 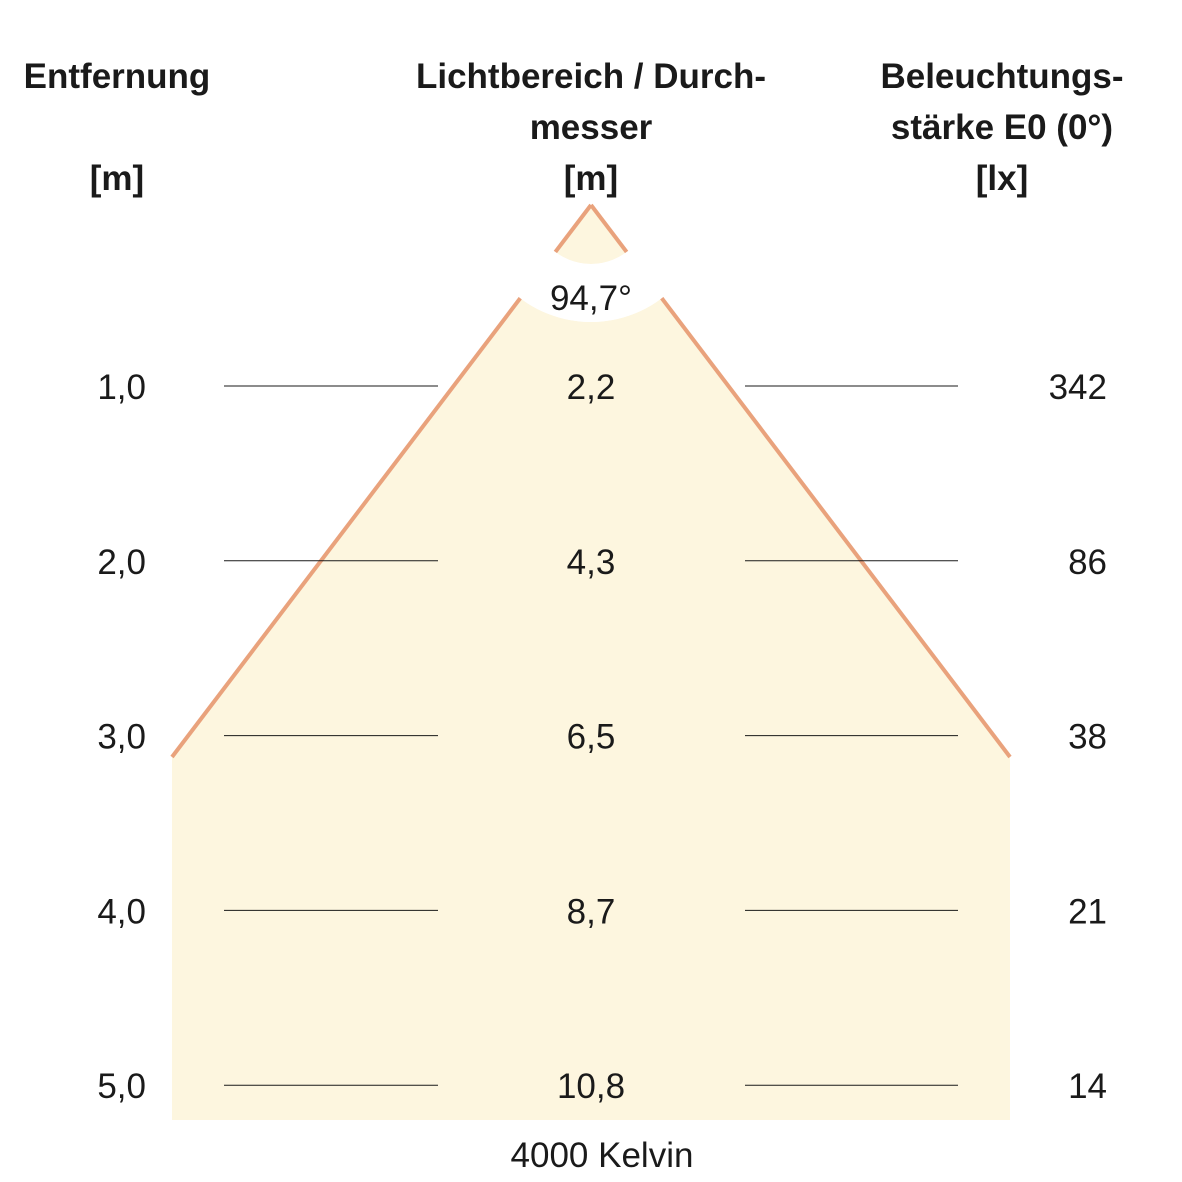 I want to click on diameter-value: 6,5, so click(x=591, y=737).